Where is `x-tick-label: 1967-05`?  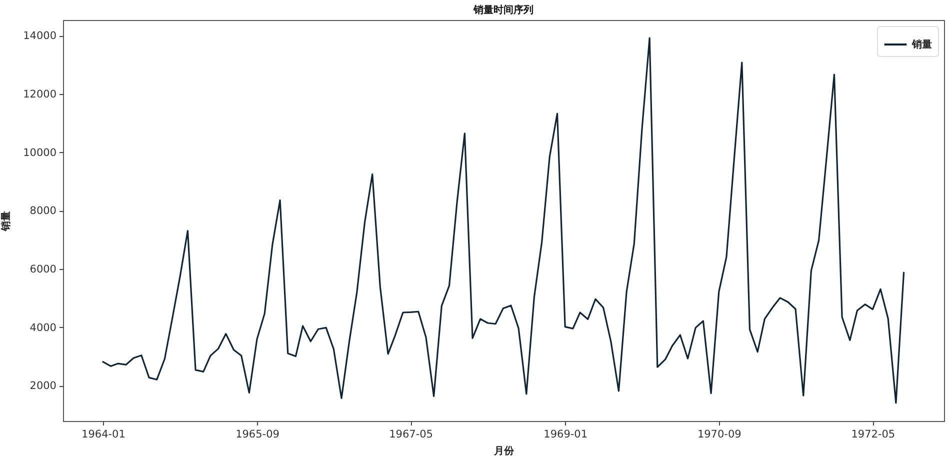
x-tick-label: 1967-05 is located at coordinates (411, 434).